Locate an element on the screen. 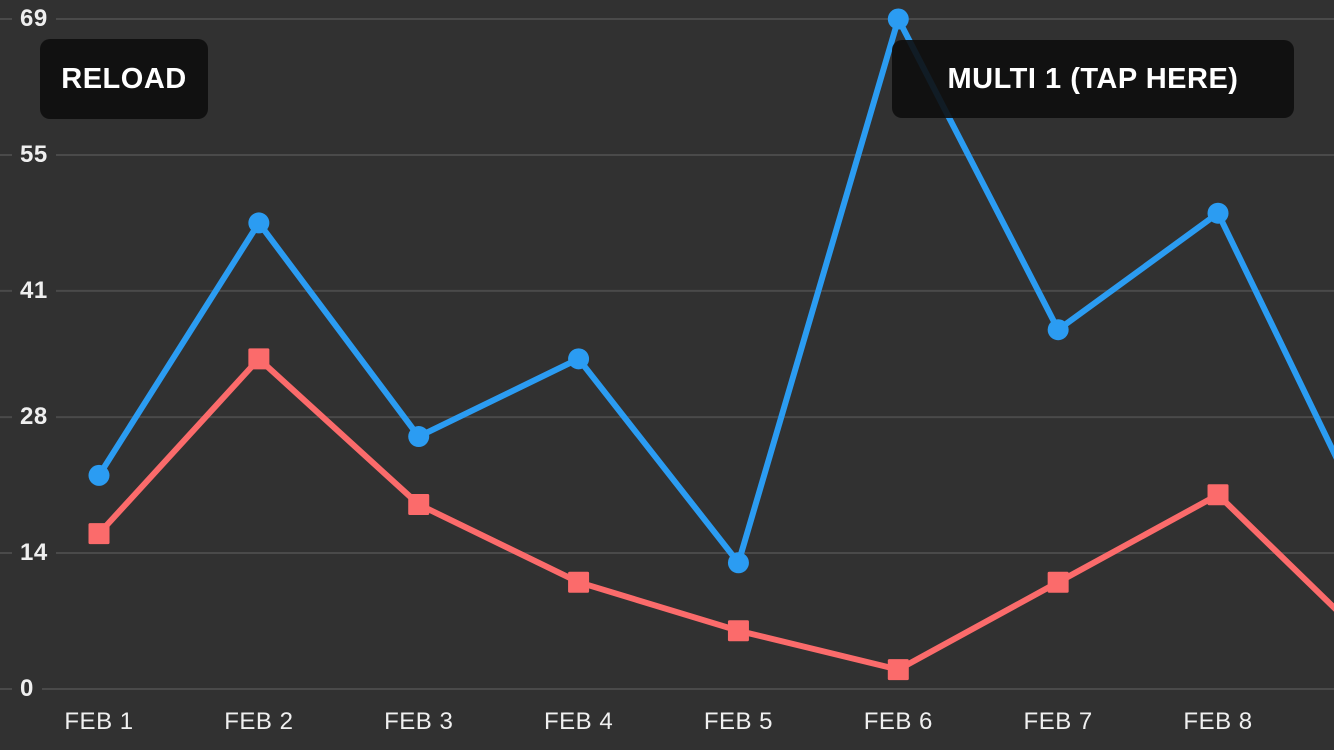 The image size is (1334, 750). x-tick-label-feb-1: FEB 1 is located at coordinates (99, 721).